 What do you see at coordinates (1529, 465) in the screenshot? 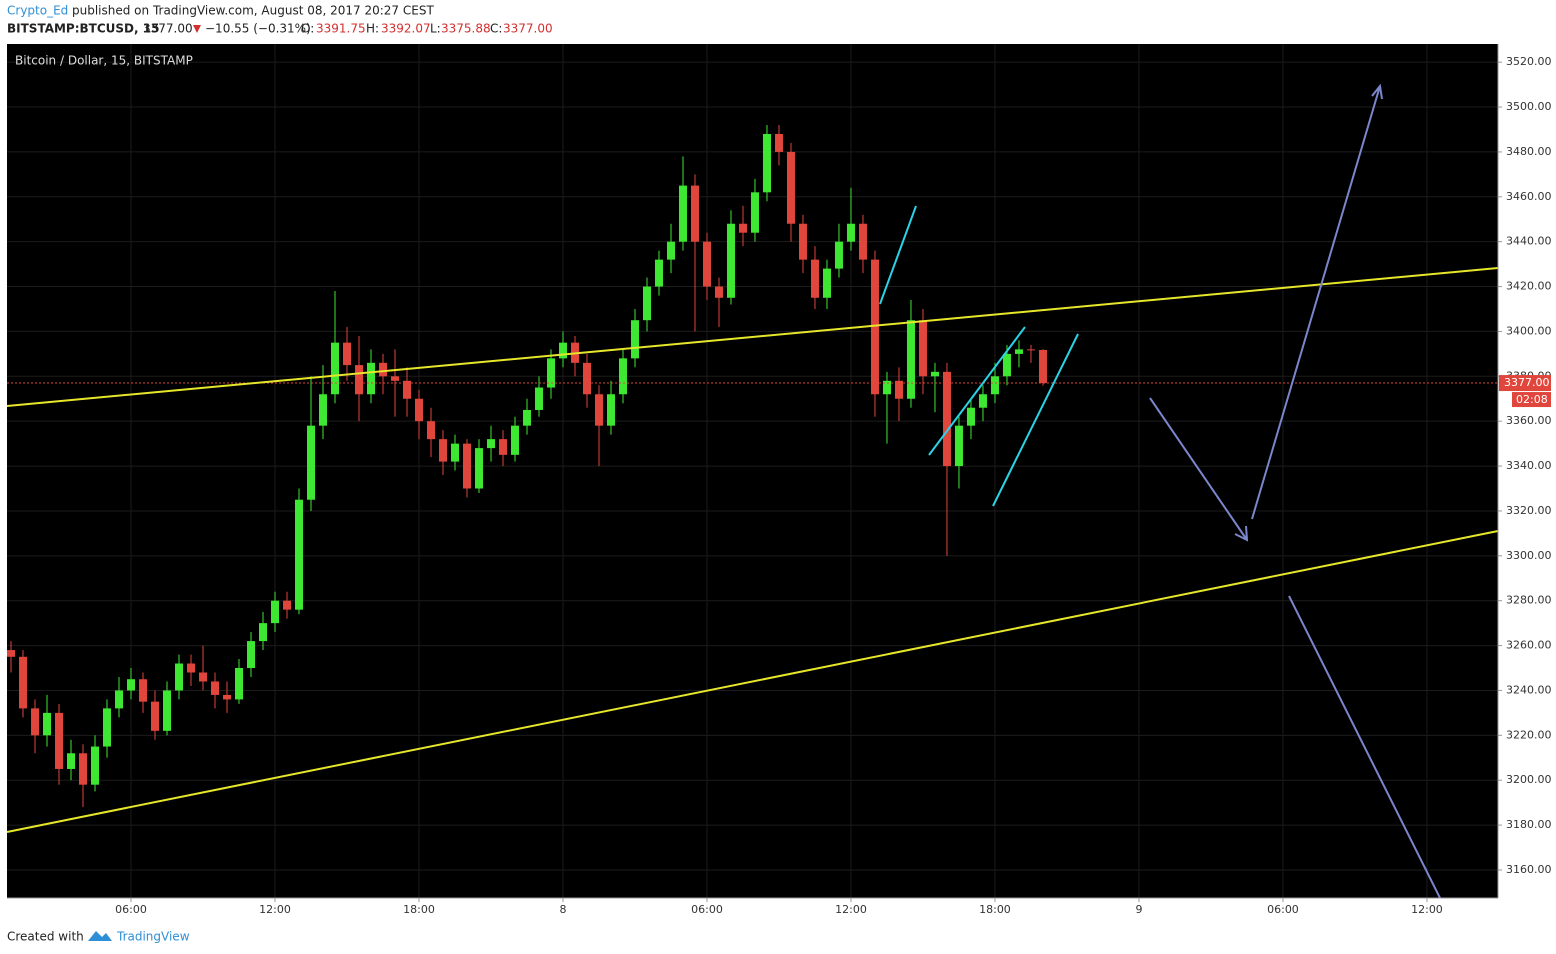
I see `y-tick-label: 3340.00` at bounding box center [1529, 465].